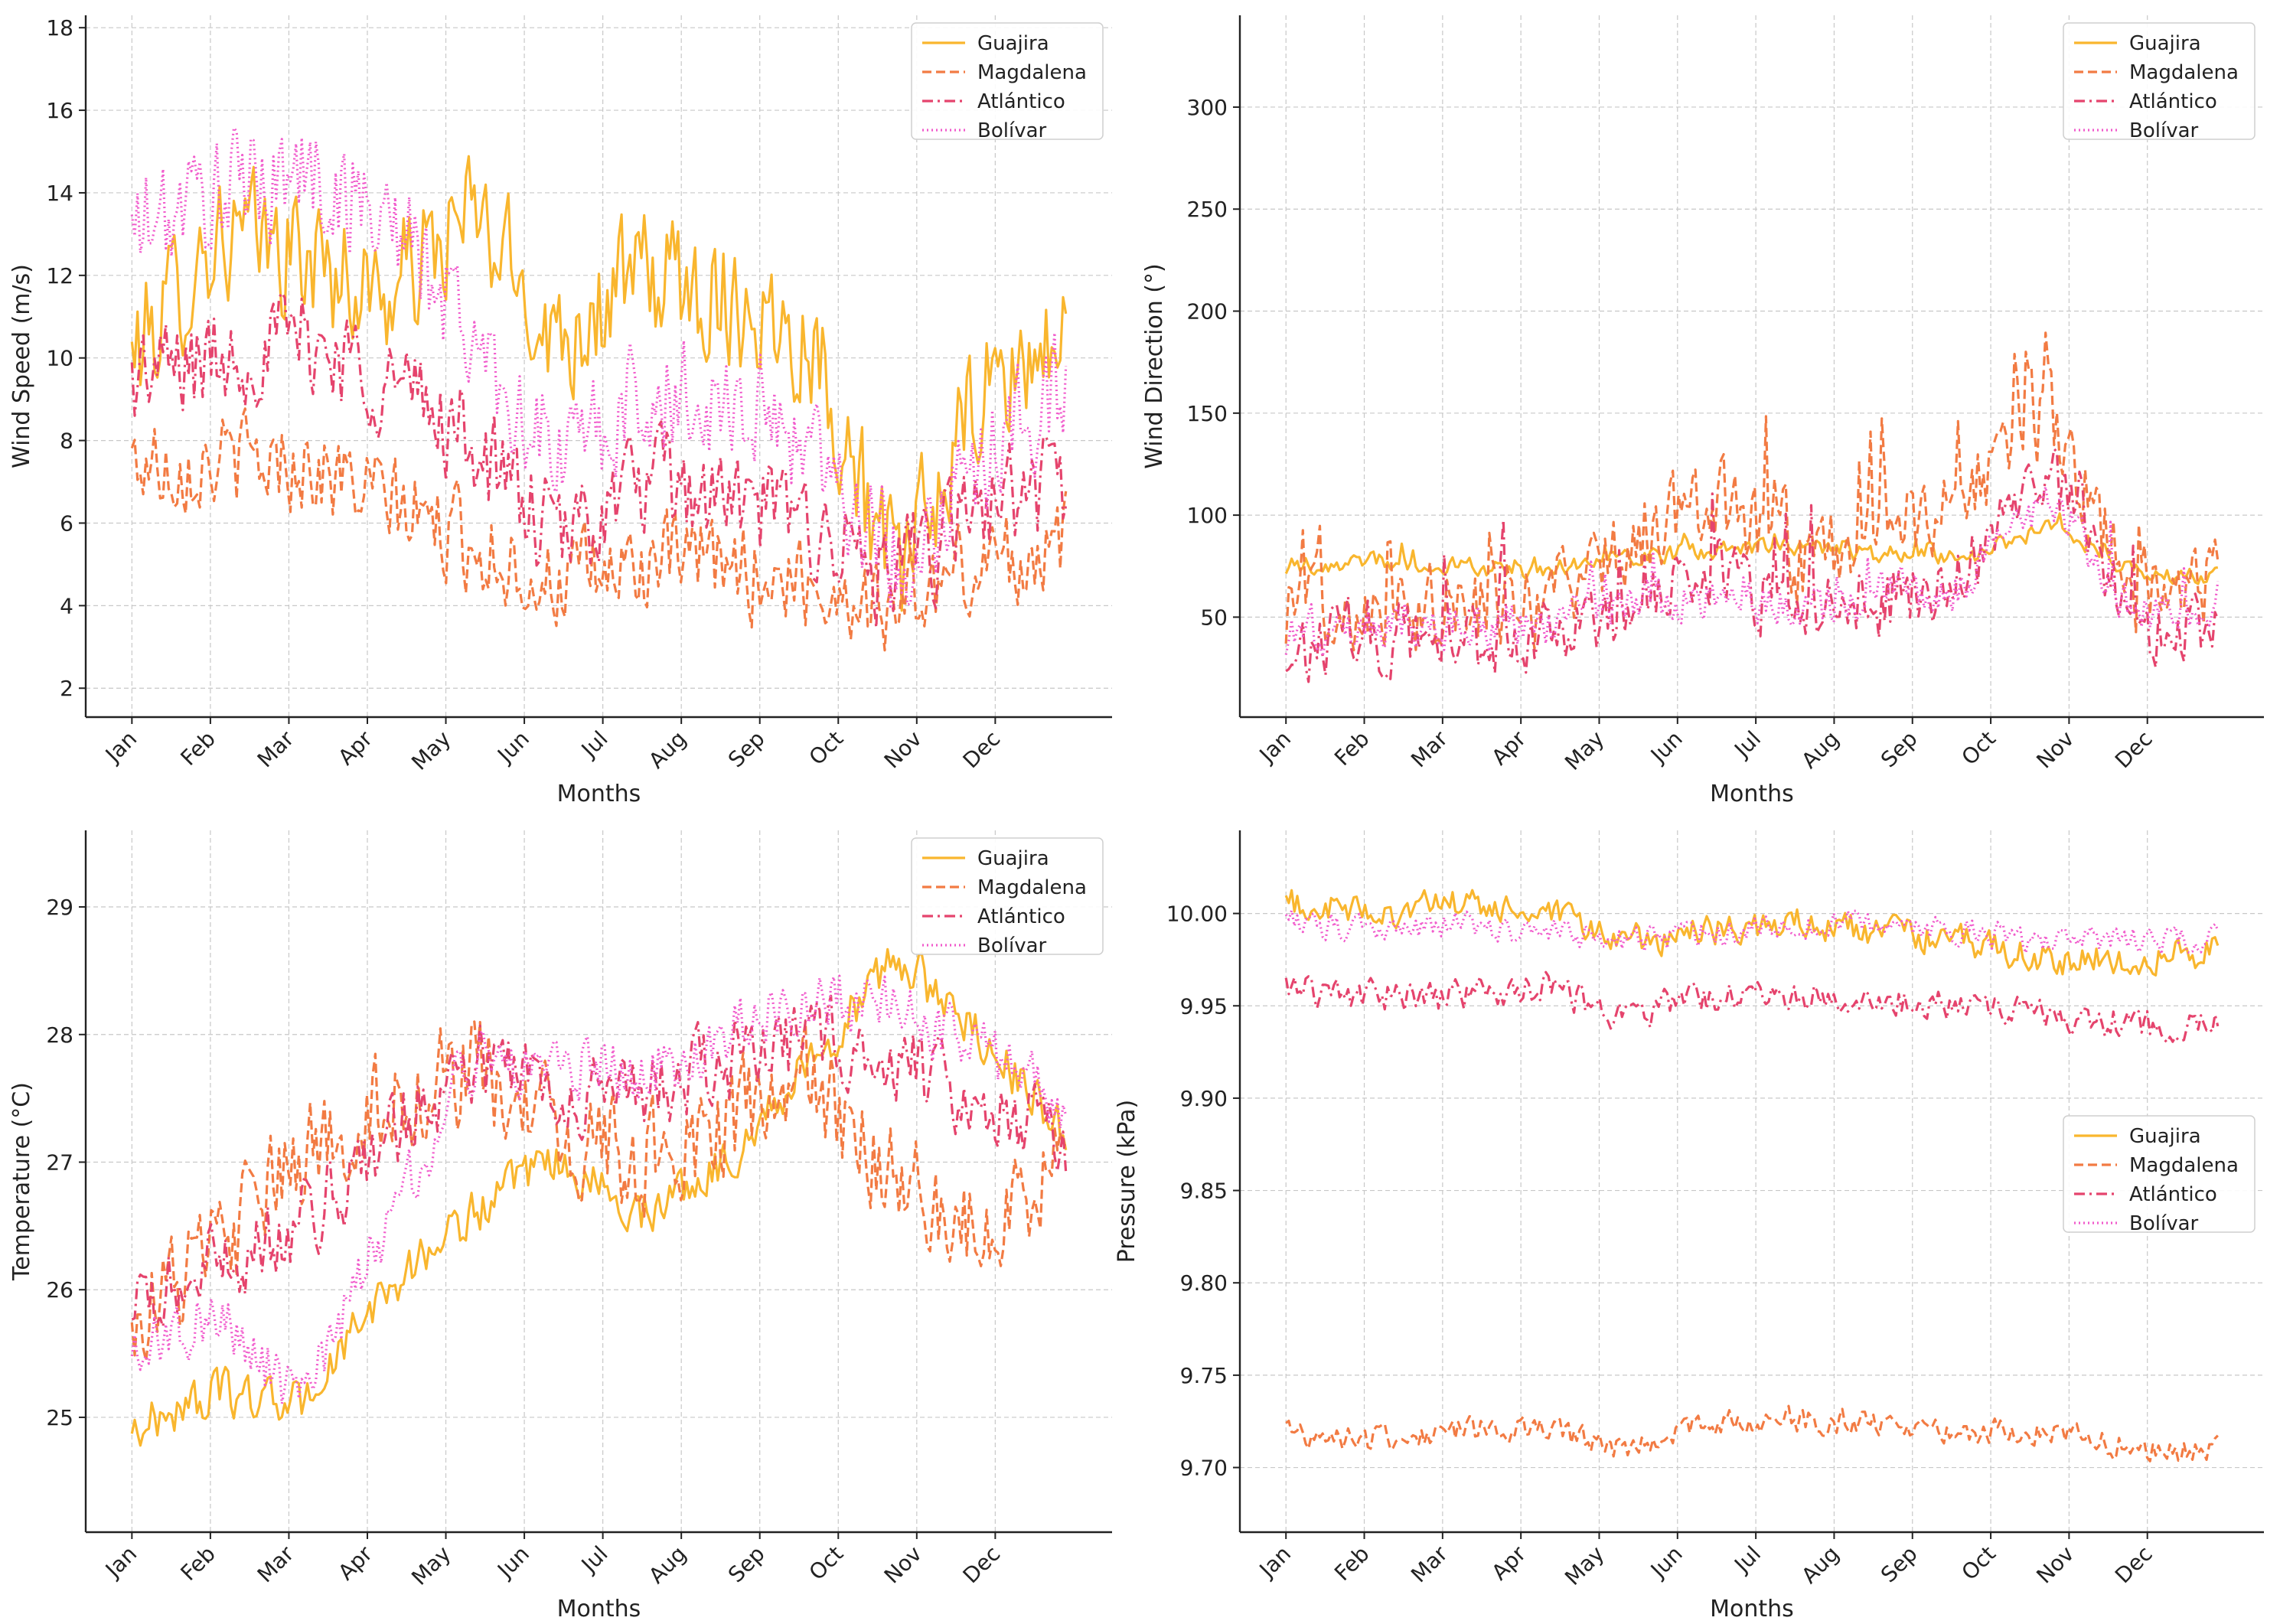 The image size is (2280, 1624). What do you see at coordinates (1204, 1468) in the screenshot?
I see `y-tick-label: 9.70` at bounding box center [1204, 1468].